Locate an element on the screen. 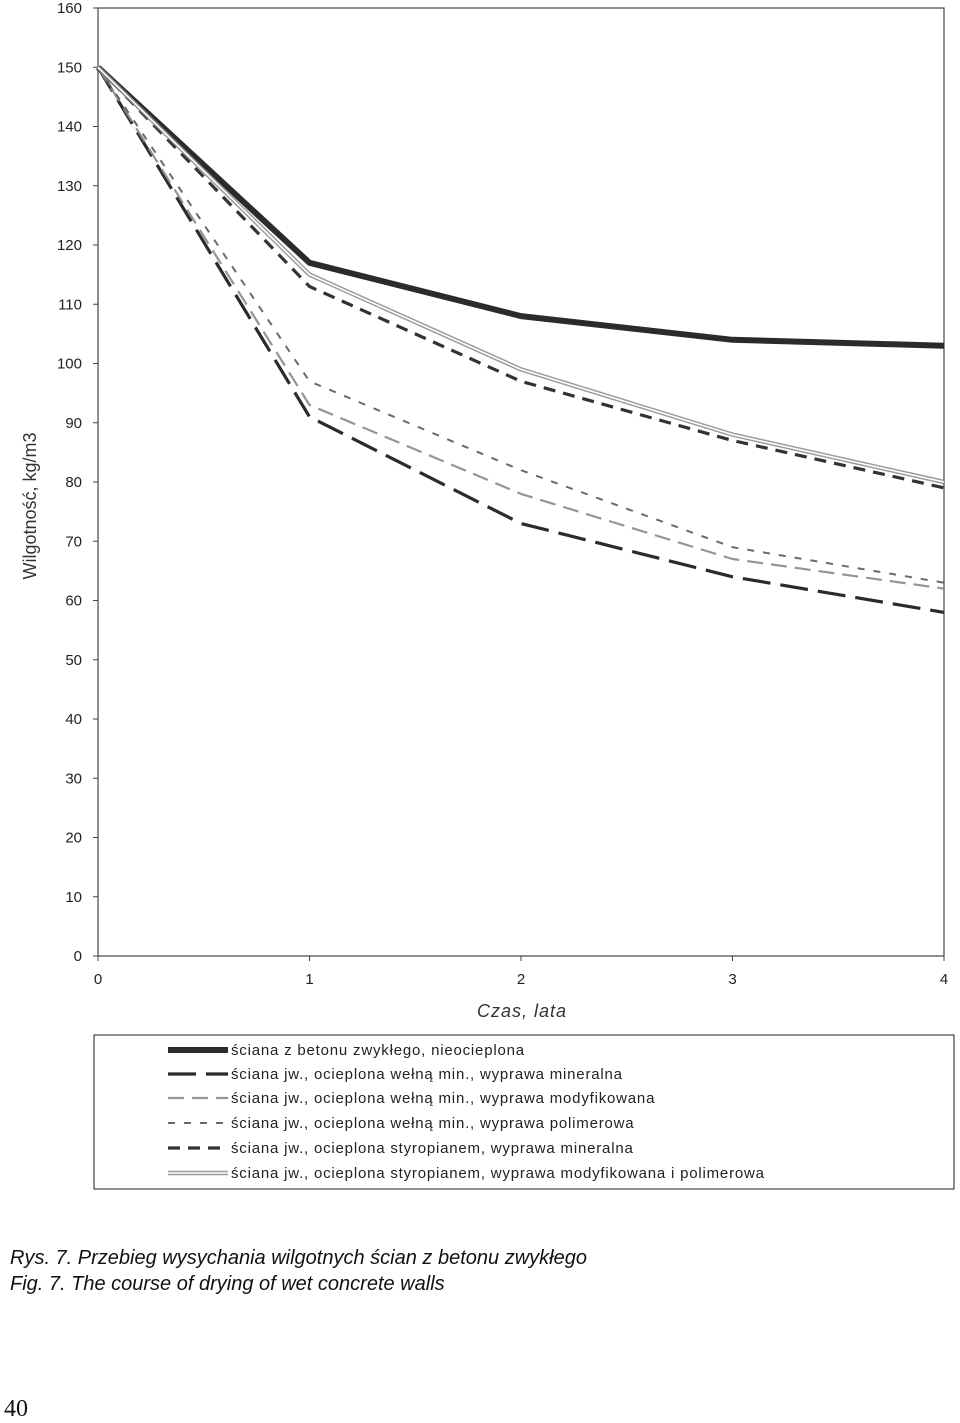 The image size is (960, 1423). y-axis-title: Wilgotność, kg/m3 is located at coordinates (30, 505).